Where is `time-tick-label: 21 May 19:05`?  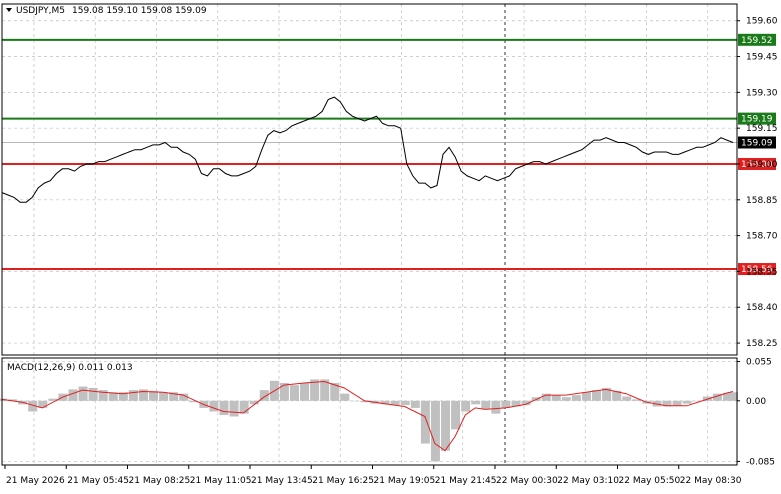 time-tick-label: 21 May 19:05 is located at coordinates (405, 481).